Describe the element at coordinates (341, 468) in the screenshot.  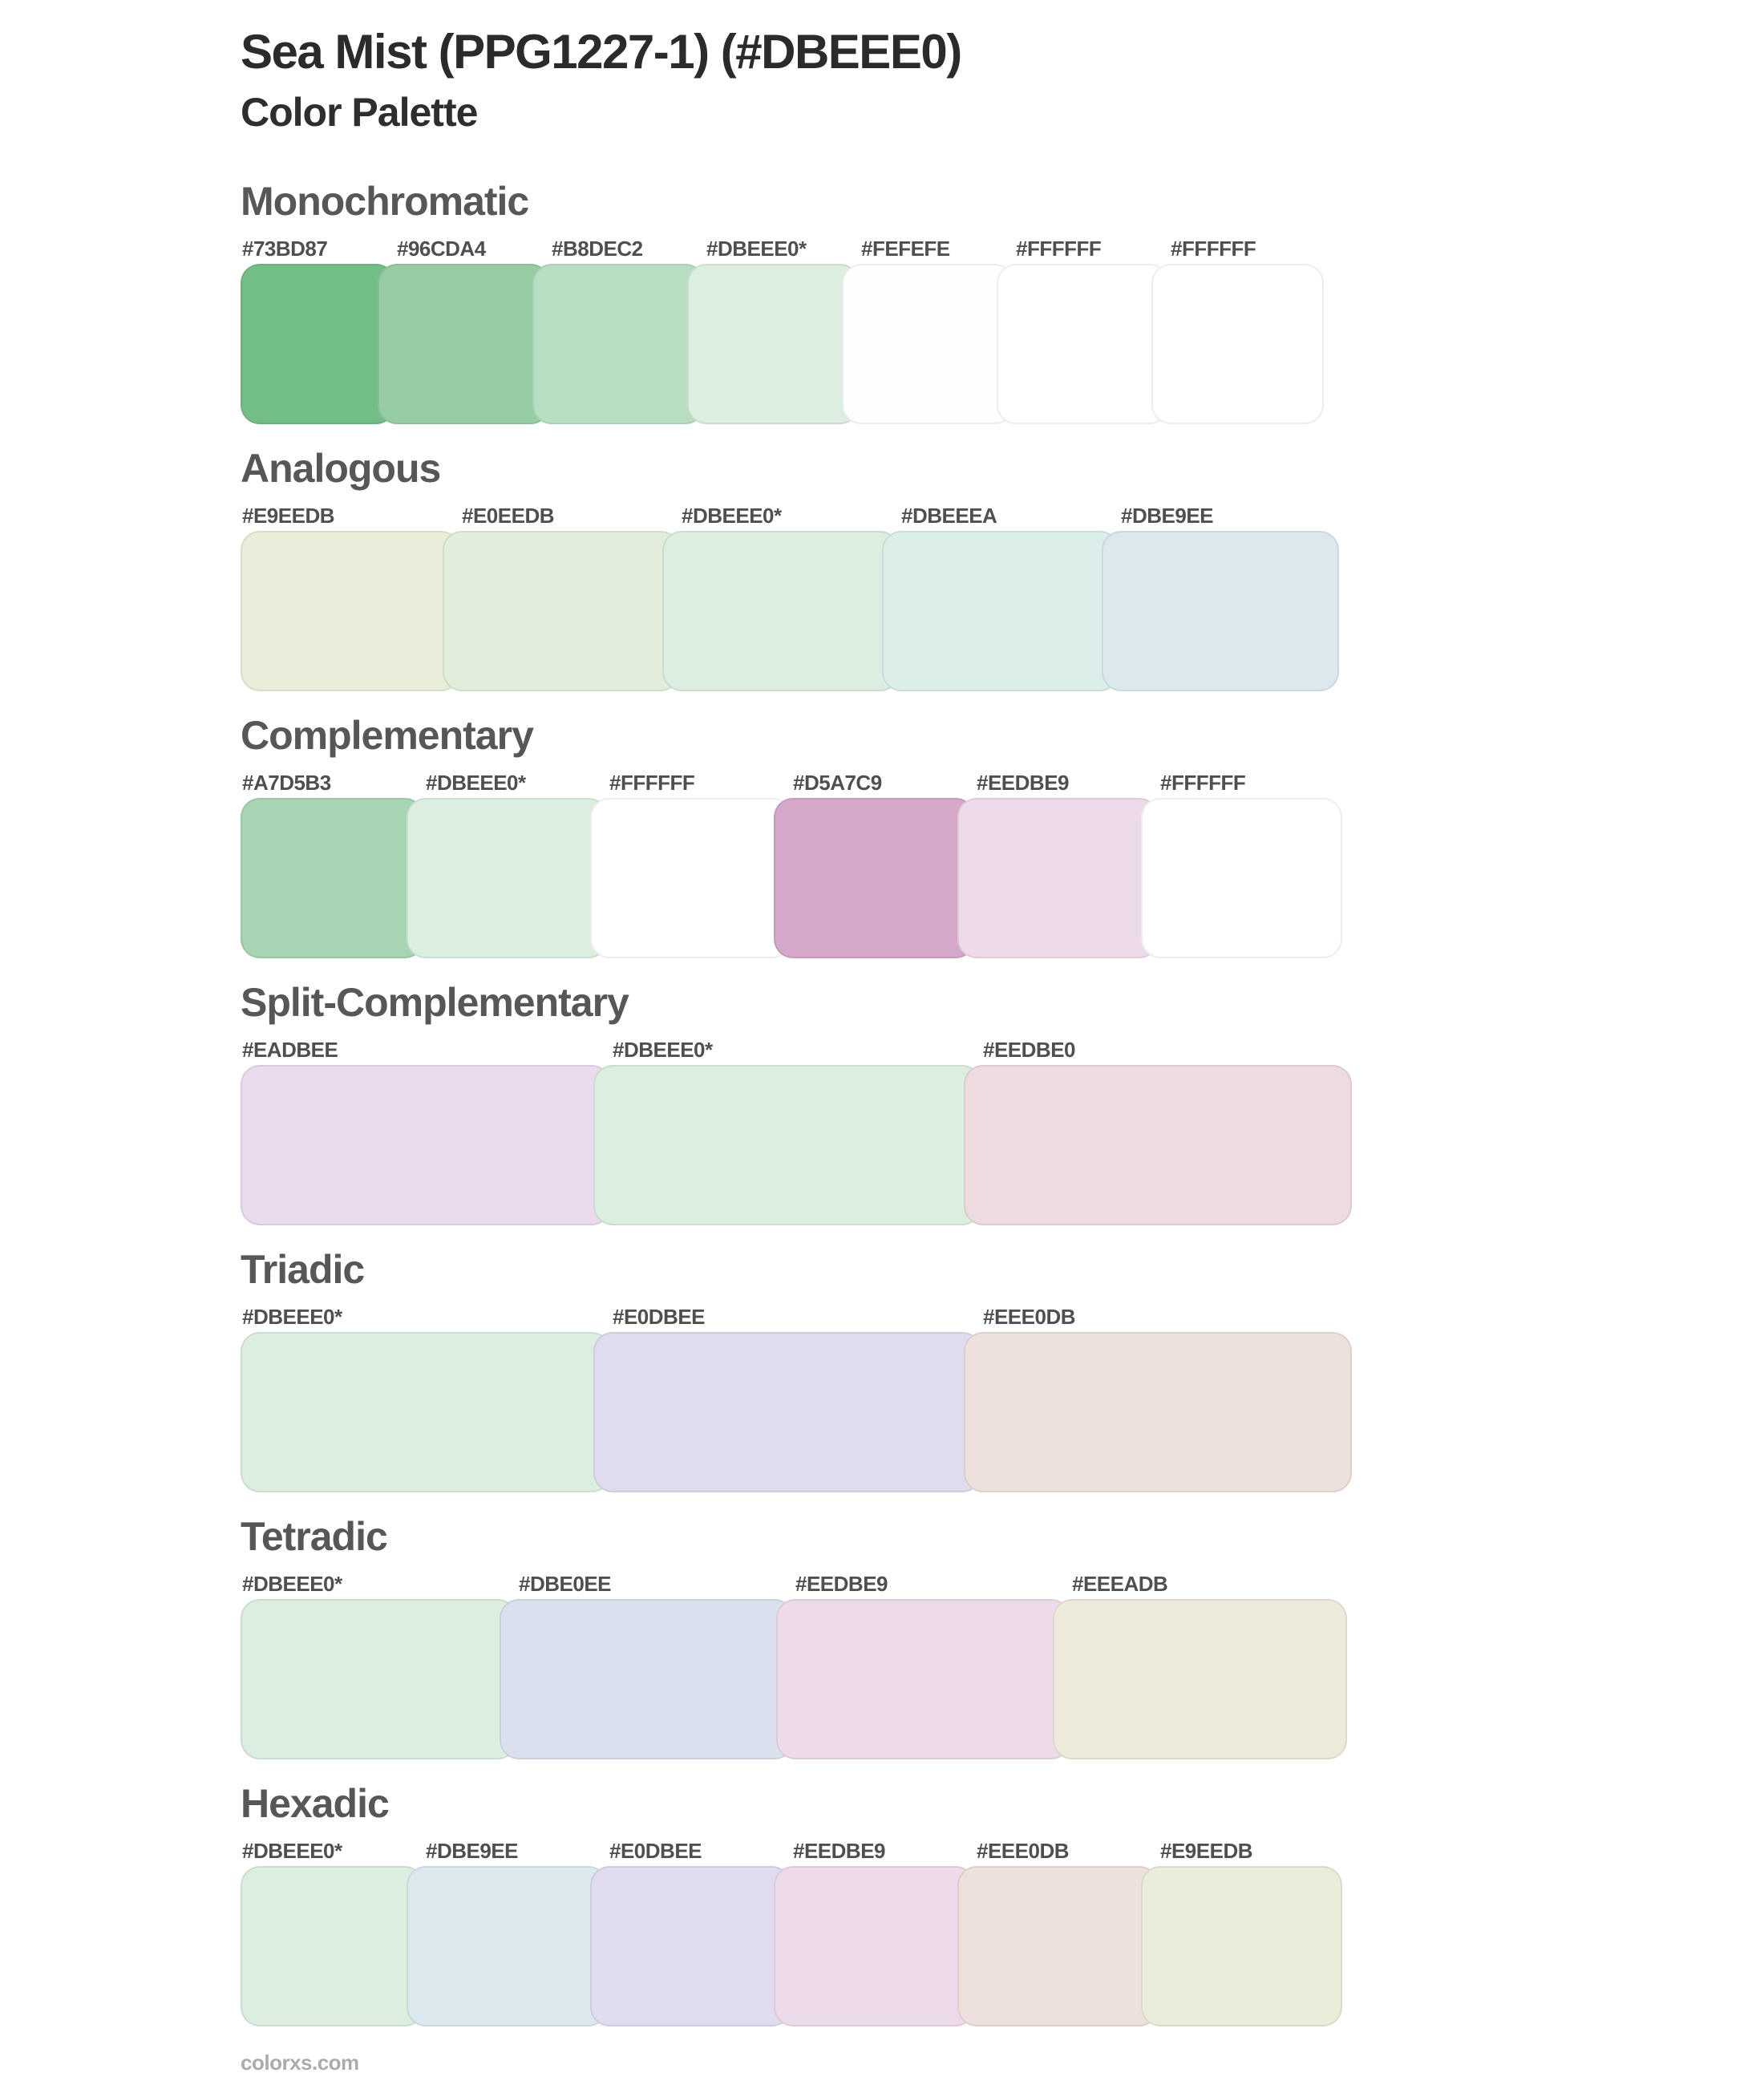
I see `scheme-heading-analogous: Analogous` at that location.